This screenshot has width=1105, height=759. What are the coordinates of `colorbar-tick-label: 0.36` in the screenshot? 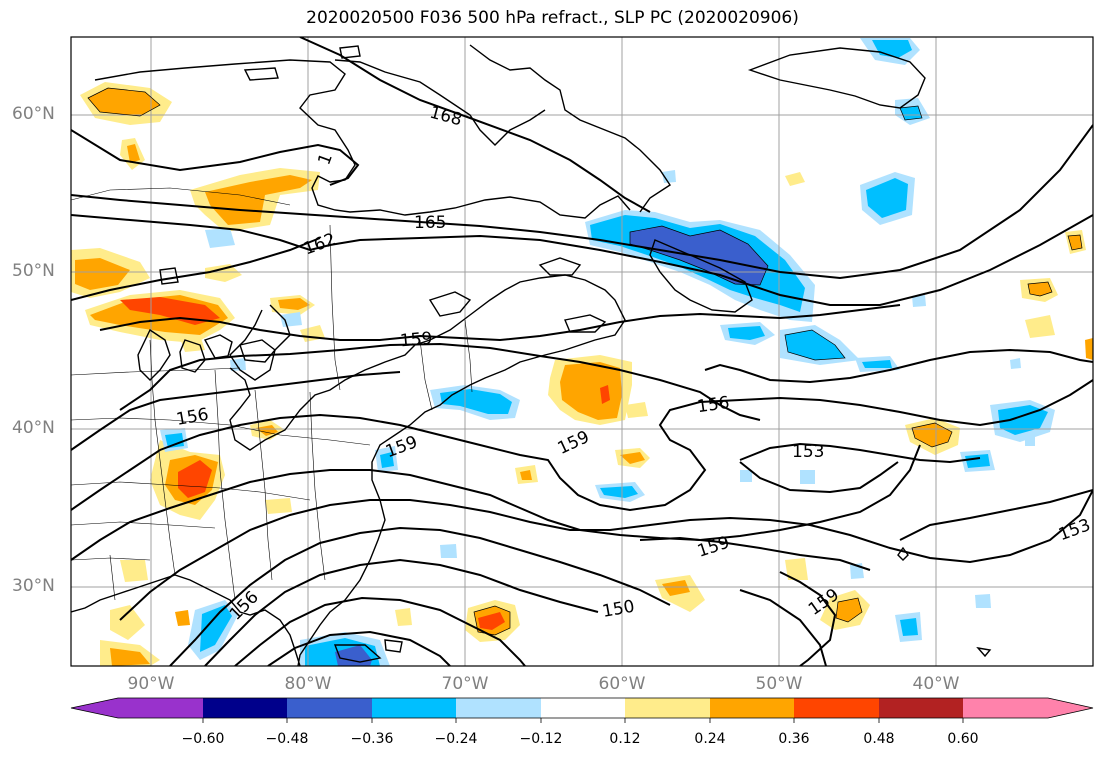 It's located at (794, 739).